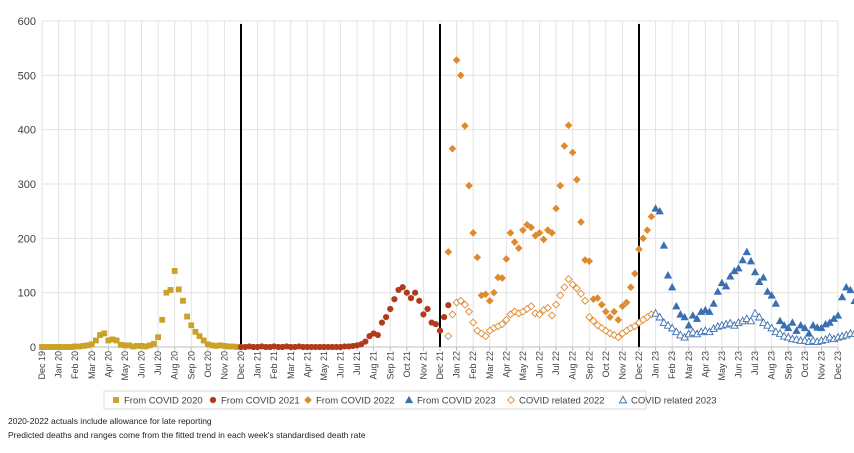 This screenshot has height=453, width=854. I want to click on x-tick-label: Feb 22, so click(473, 365).